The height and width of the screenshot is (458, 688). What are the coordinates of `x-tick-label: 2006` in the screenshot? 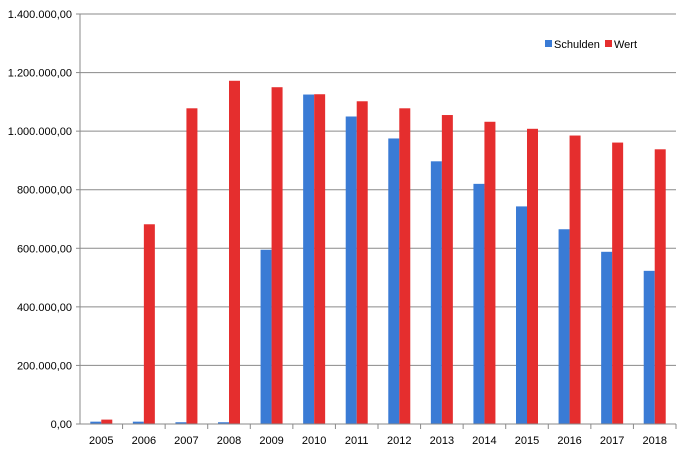 It's located at (144, 441).